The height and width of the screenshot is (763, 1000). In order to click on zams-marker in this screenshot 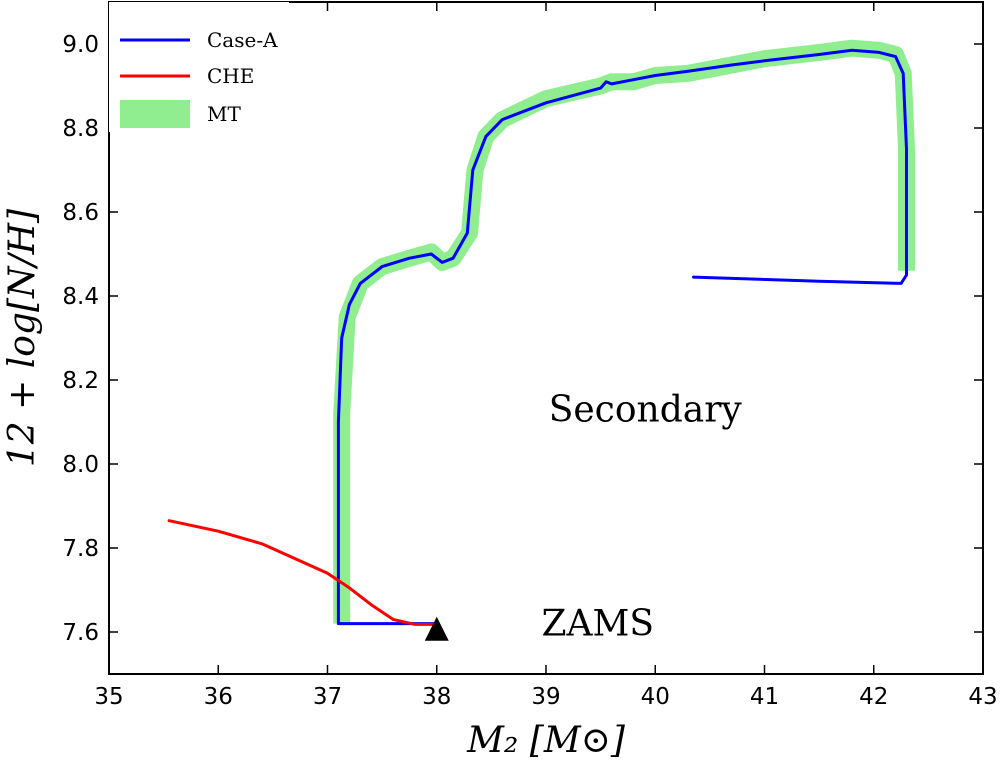, I will do `click(436, 628)`.